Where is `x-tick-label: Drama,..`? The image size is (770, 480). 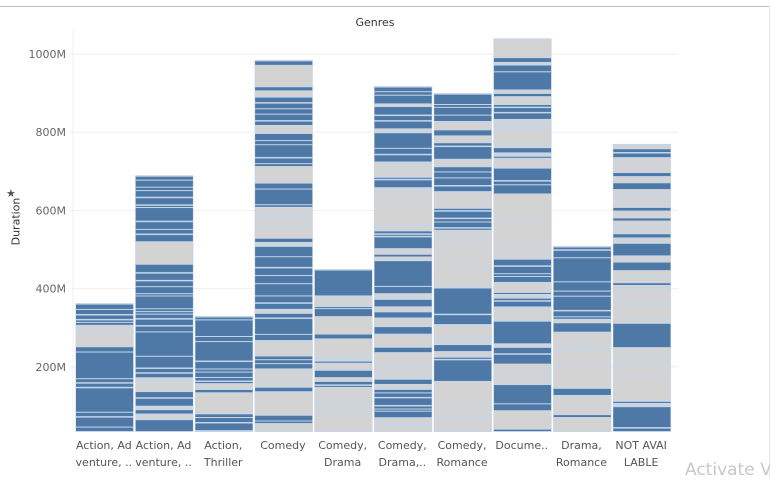 x-tick-label: Drama,.. is located at coordinates (403, 462).